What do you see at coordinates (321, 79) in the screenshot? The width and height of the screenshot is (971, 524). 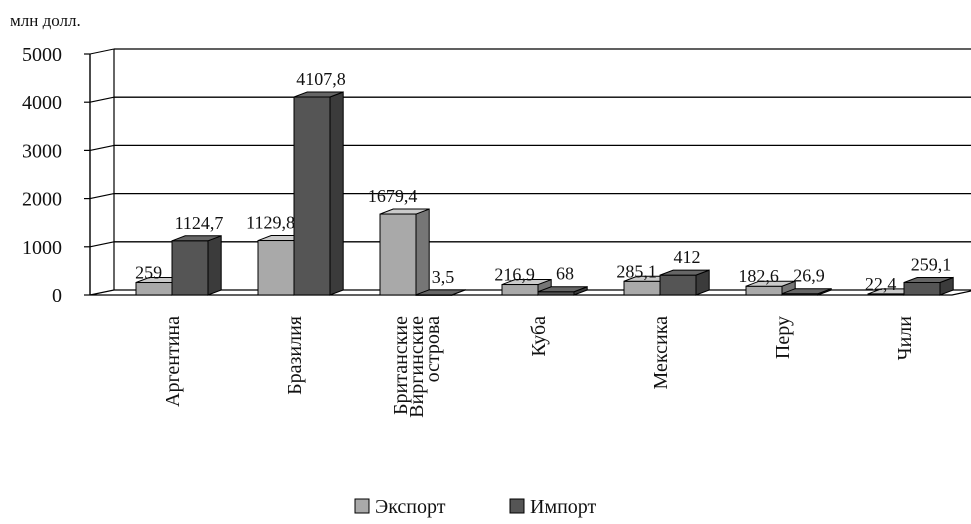 I see `data-label: 4107,8` at bounding box center [321, 79].